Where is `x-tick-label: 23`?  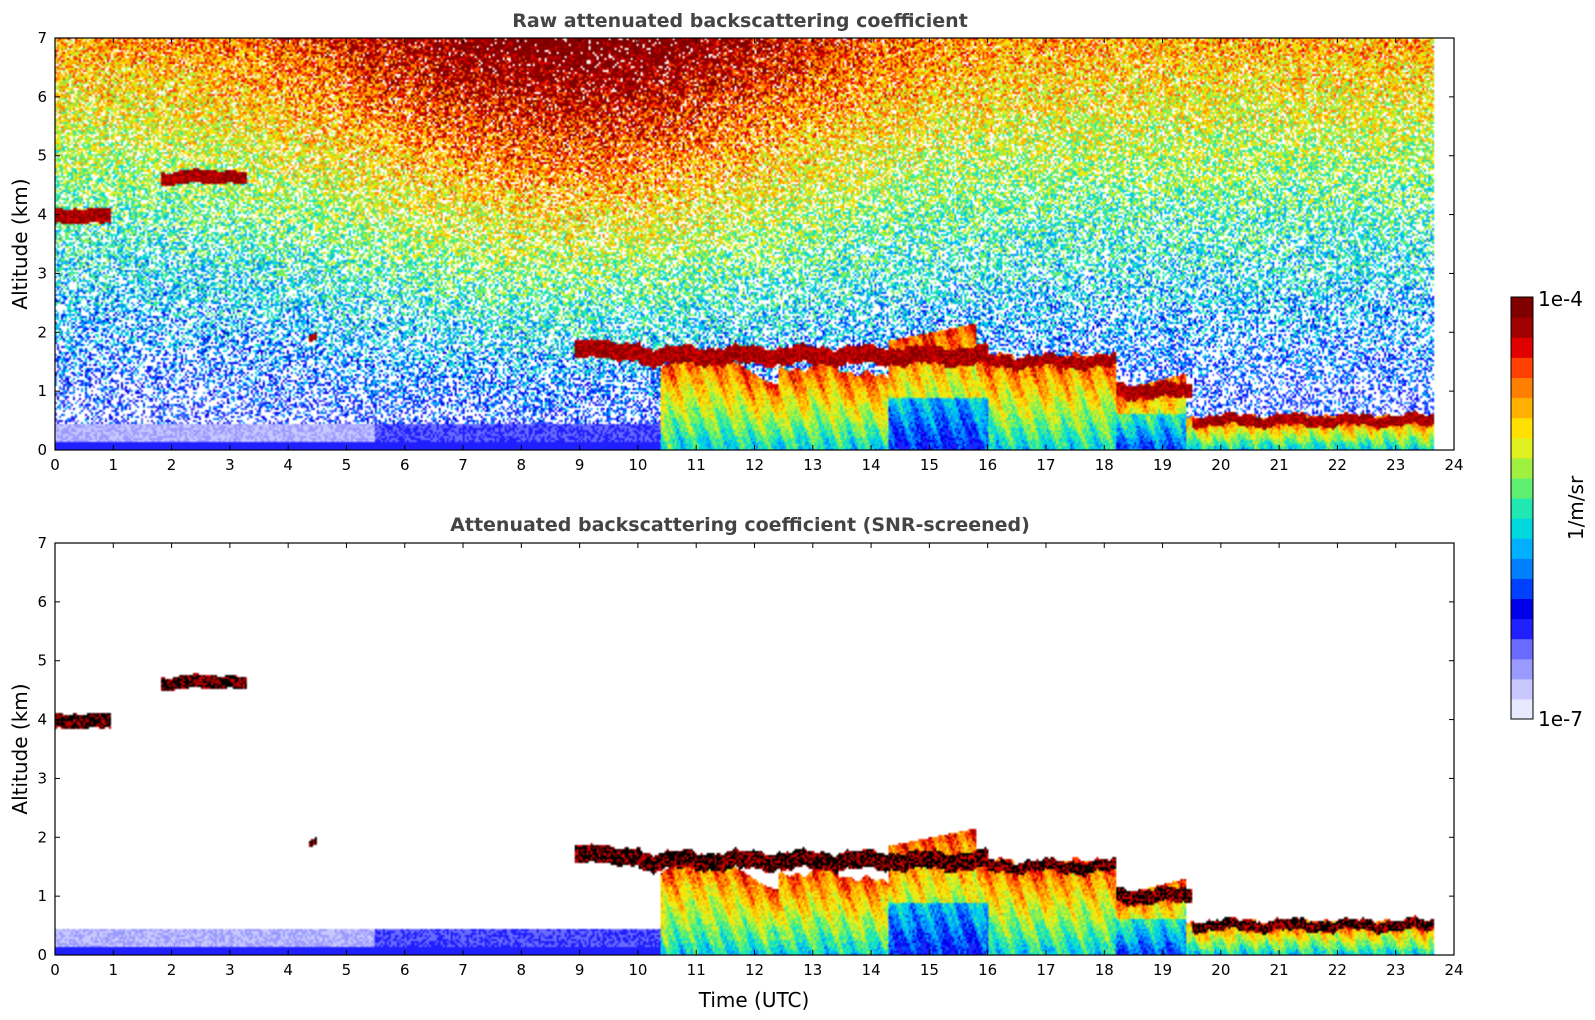
x-tick-label: 23 is located at coordinates (1395, 465).